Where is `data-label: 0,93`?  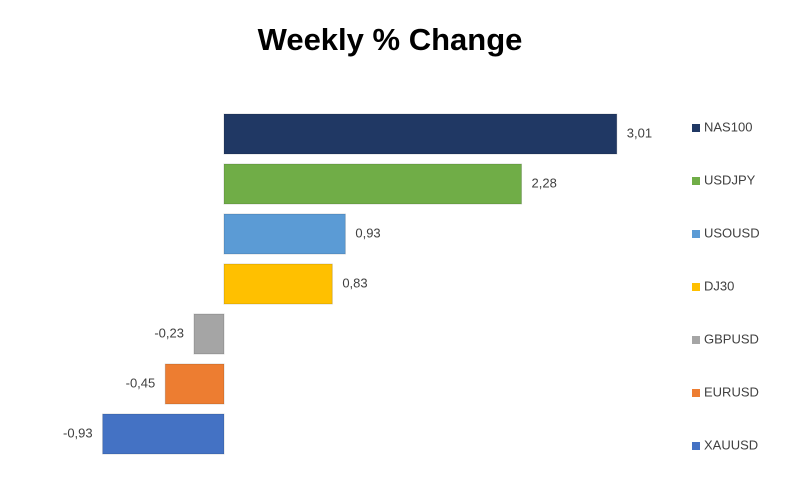
data-label: 0,93 is located at coordinates (367, 232).